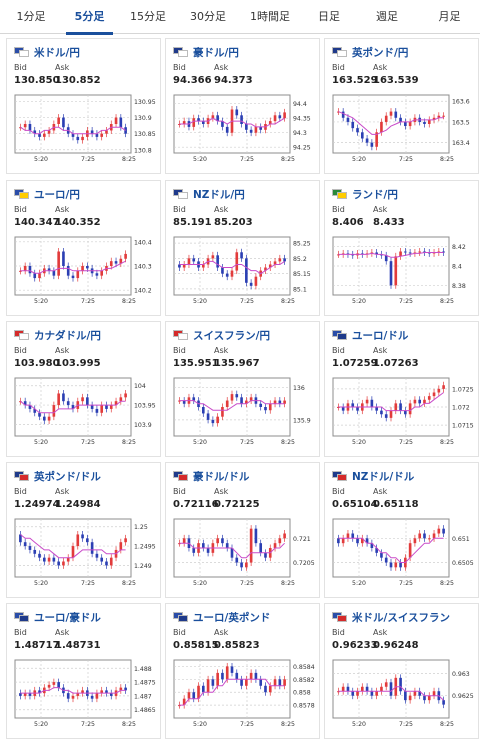 Image resolution: width=480 pixels, height=742 pixels. I want to click on ask-value: 1.24984, so click(78, 504).